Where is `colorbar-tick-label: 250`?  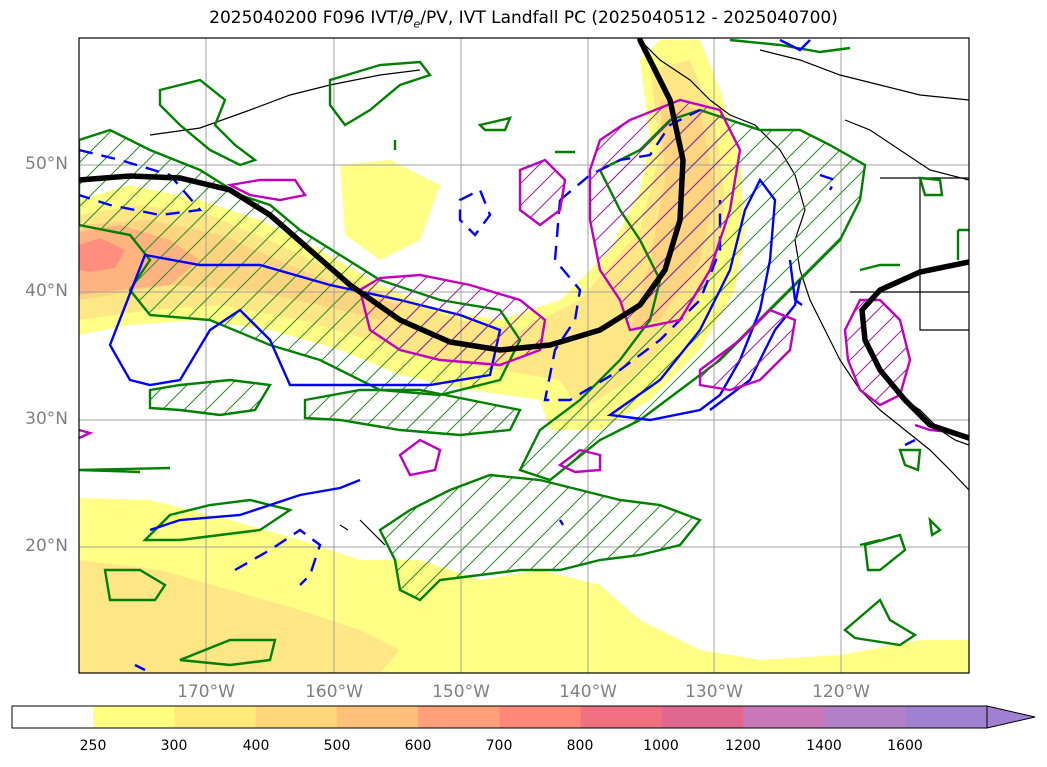 colorbar-tick-label: 250 is located at coordinates (93, 746).